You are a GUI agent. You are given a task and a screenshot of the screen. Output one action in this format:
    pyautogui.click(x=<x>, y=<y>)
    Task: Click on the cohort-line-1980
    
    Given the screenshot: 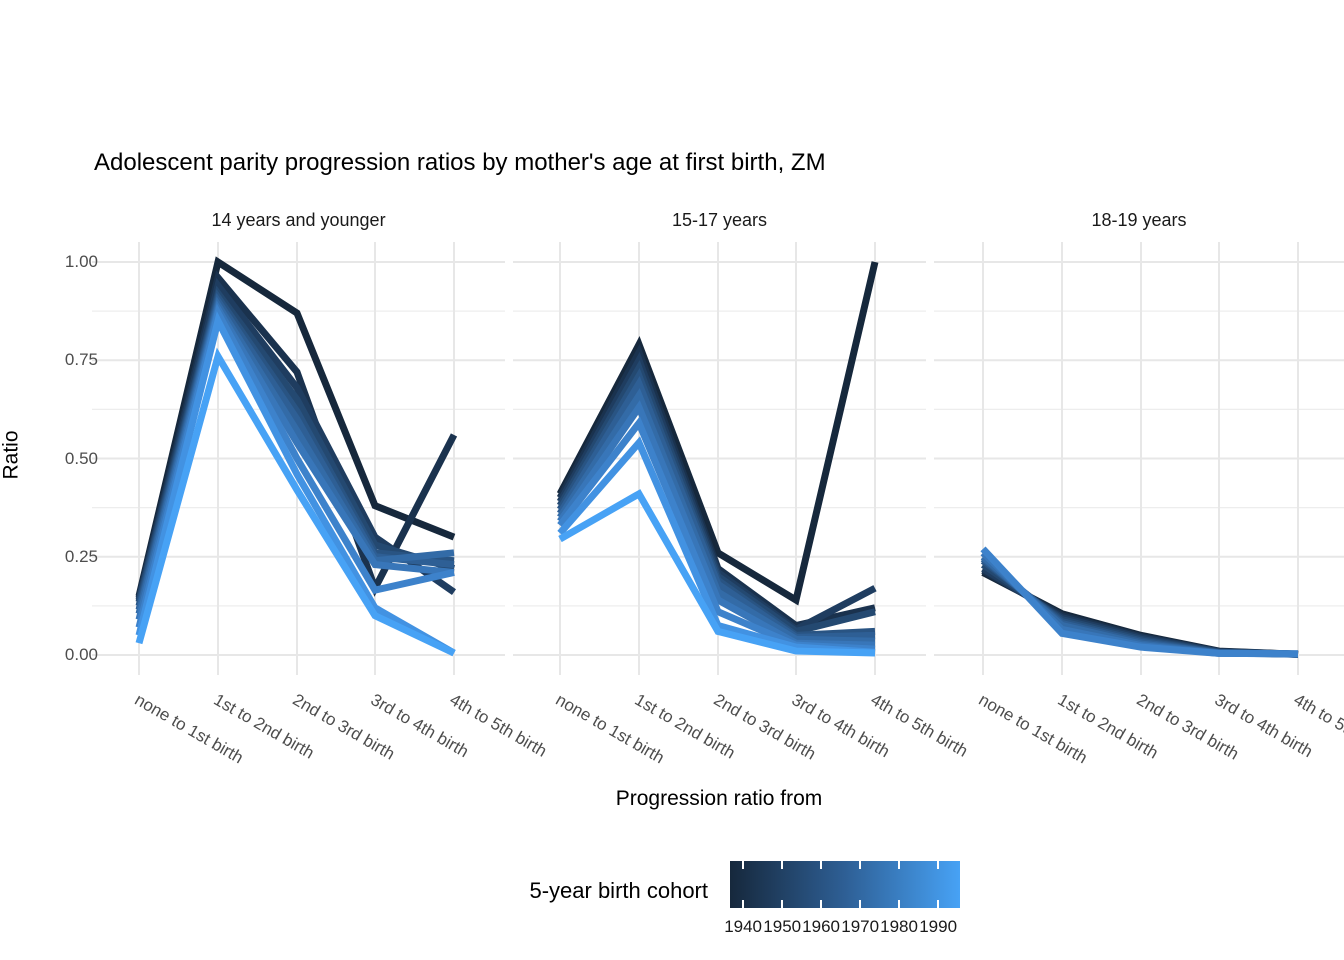 What is the action you would take?
    pyautogui.click(x=1139, y=602)
    